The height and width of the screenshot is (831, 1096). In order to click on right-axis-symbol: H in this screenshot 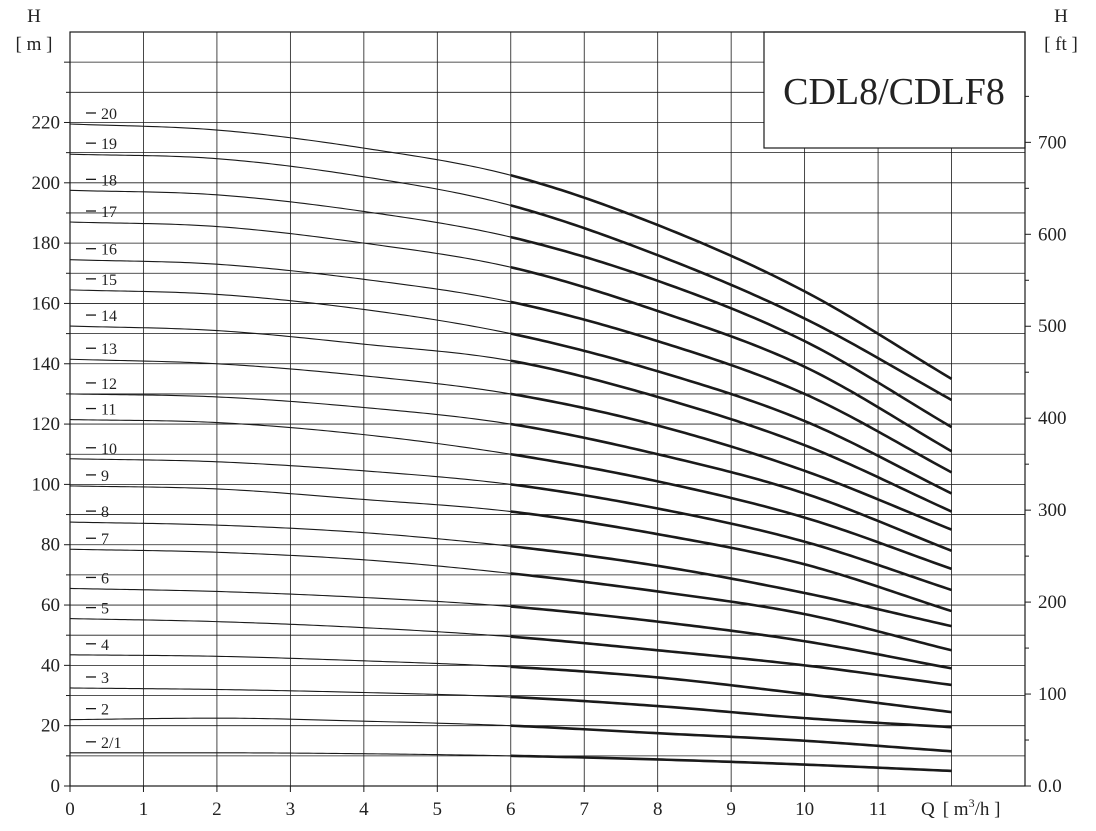, I will do `click(1061, 16)`.